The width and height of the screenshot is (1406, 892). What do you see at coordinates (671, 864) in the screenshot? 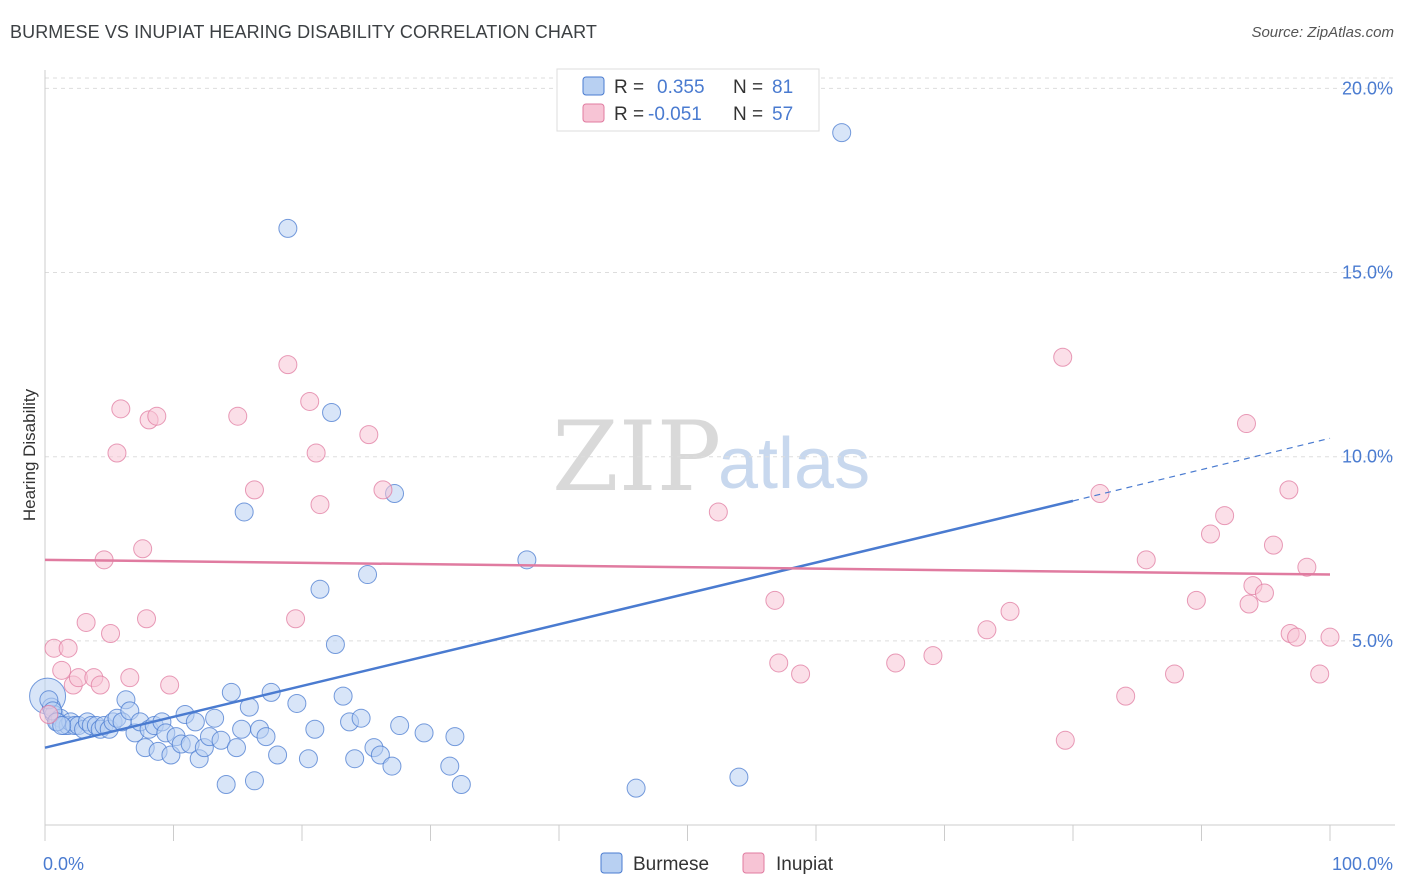
I see `bottom-legend-label-burmese: Burmese` at bounding box center [671, 864].